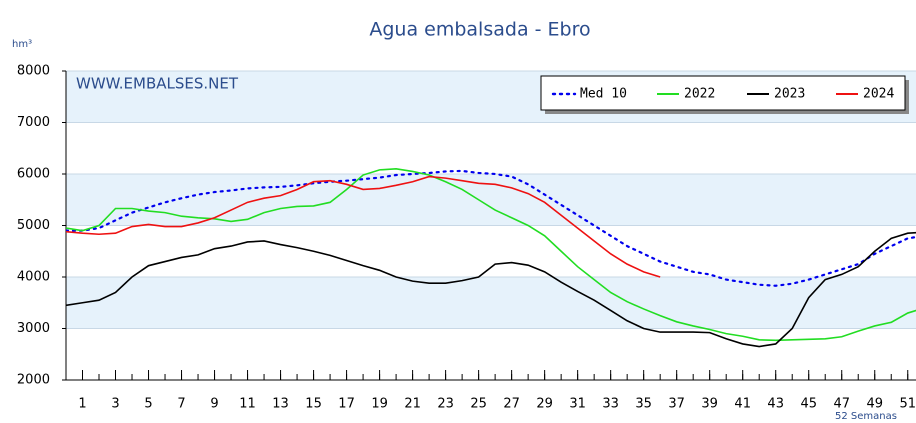 The width and height of the screenshot is (916, 423). What do you see at coordinates (511, 404) in the screenshot?
I see `x-tick-label: 27` at bounding box center [511, 404].